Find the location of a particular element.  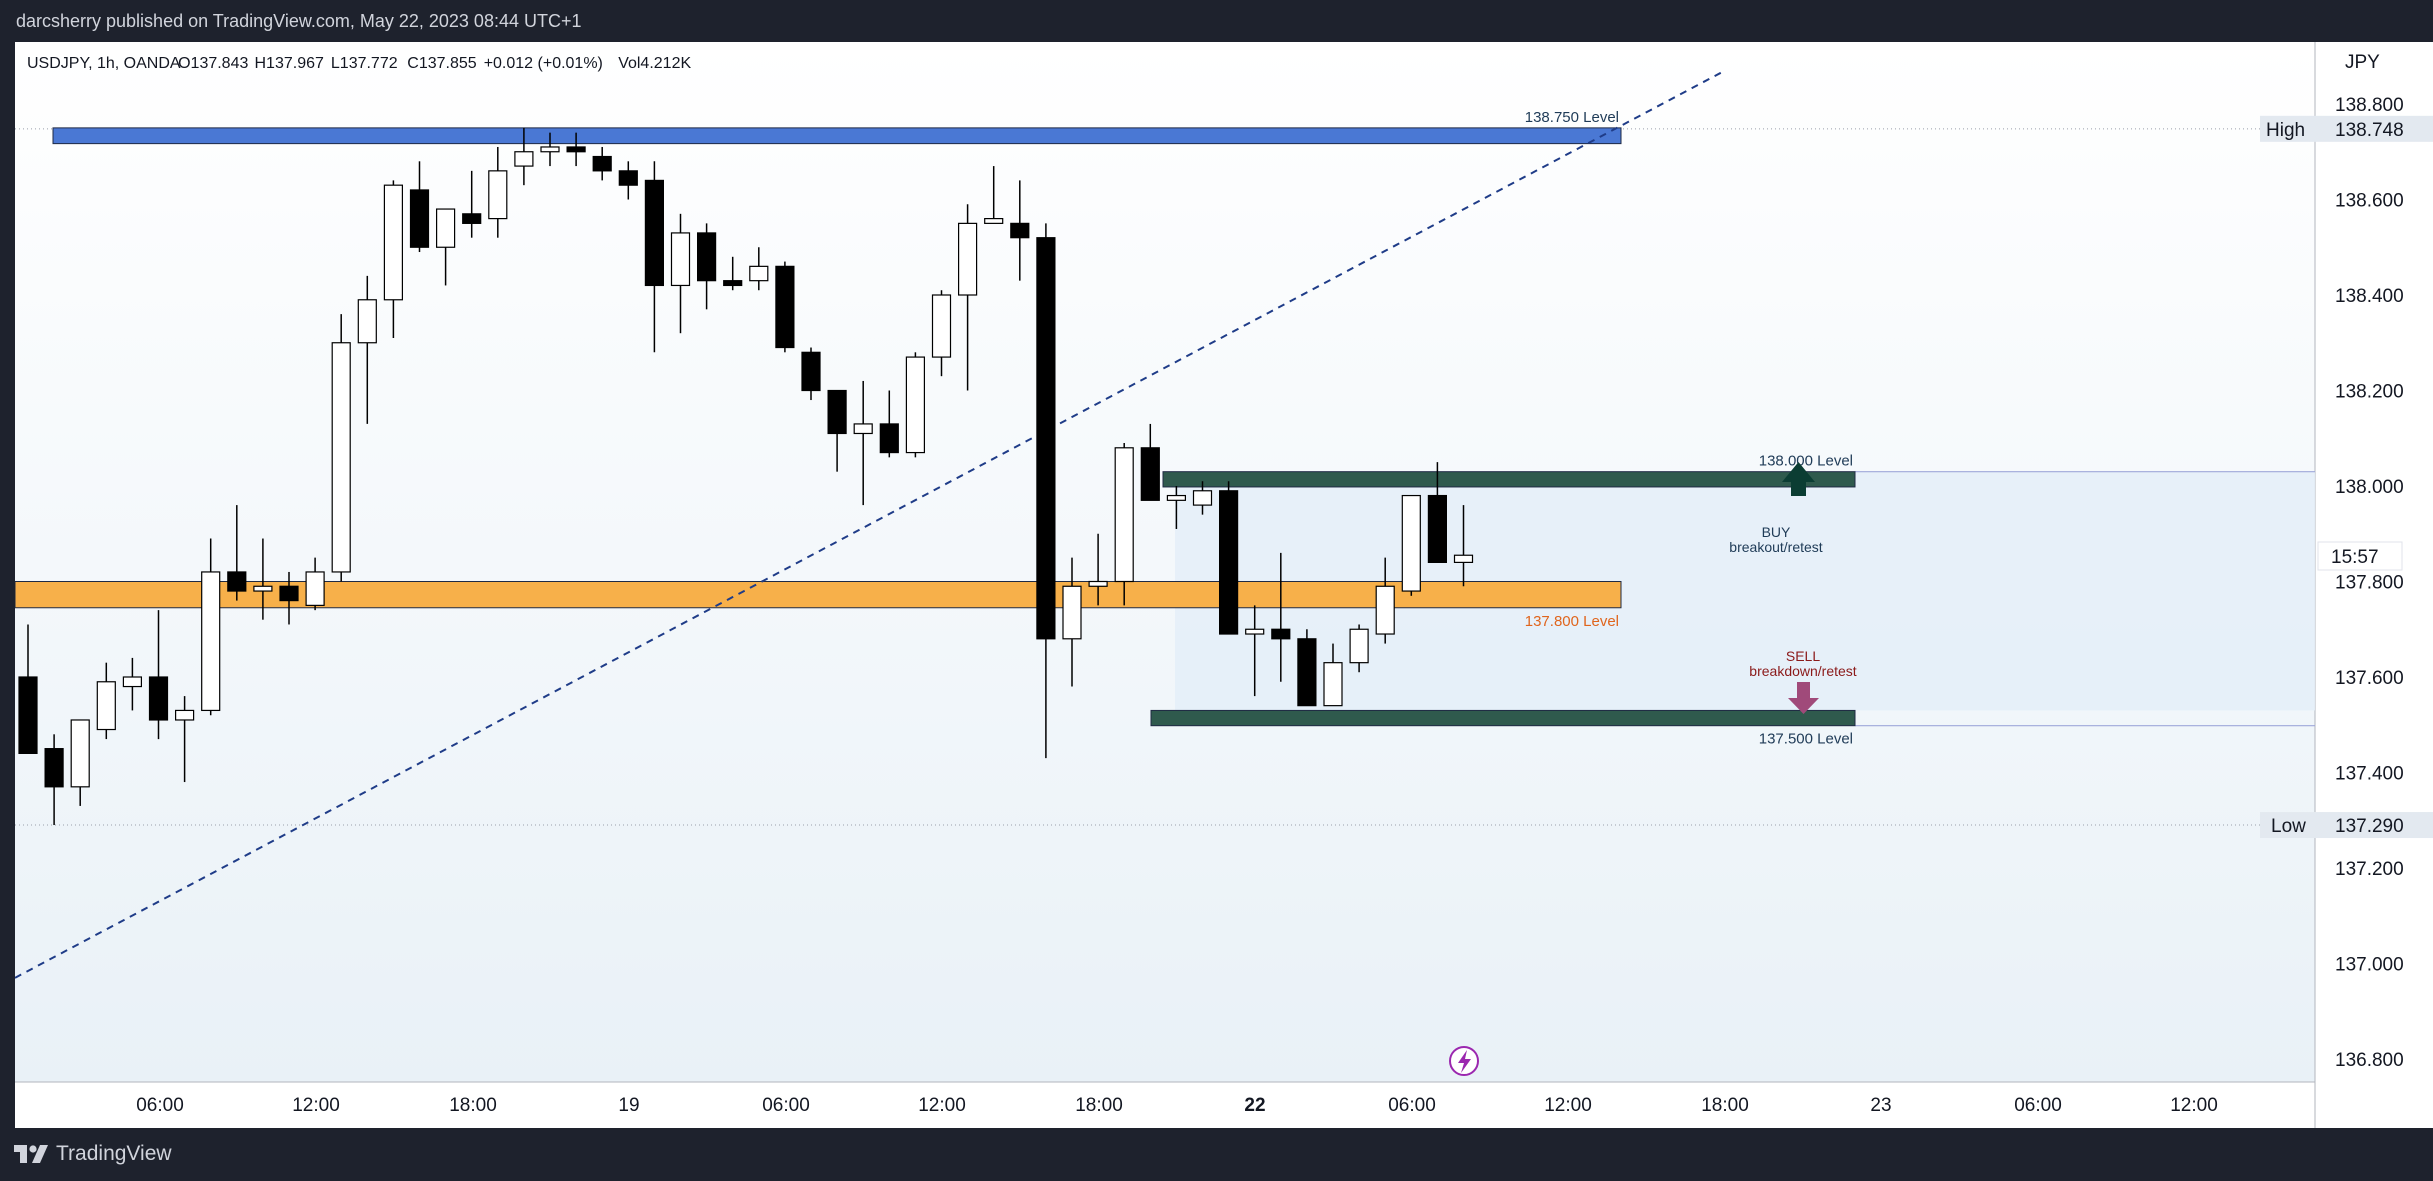

lightning-icon is located at coordinates (1464, 1061).